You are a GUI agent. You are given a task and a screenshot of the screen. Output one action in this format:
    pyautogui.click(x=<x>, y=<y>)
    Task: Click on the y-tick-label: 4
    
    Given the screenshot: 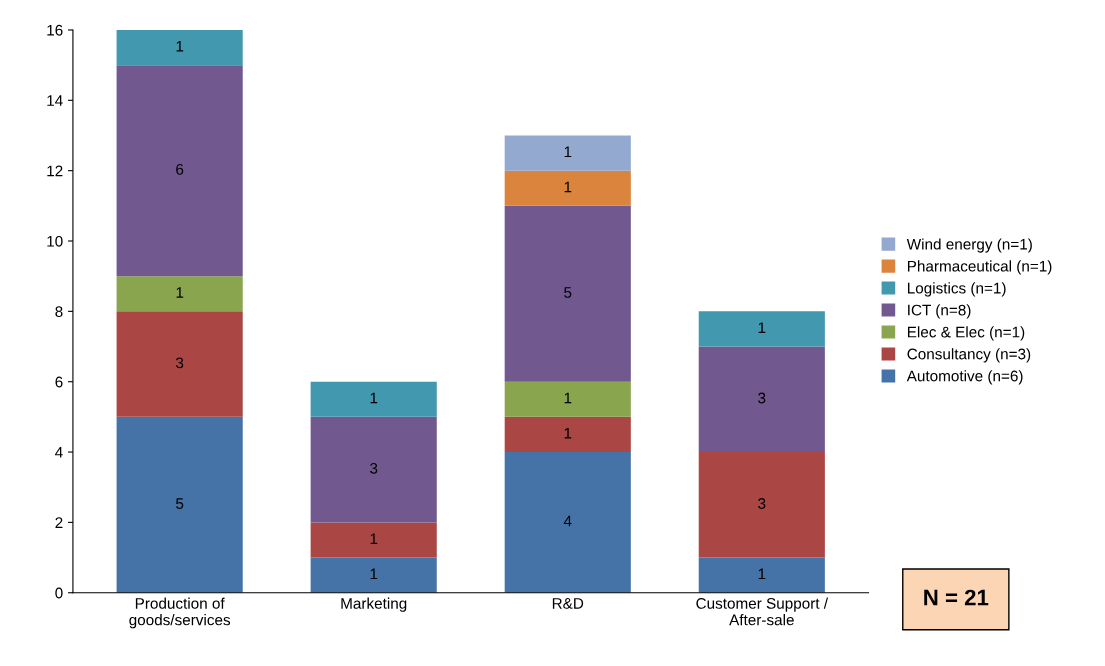 What is the action you would take?
    pyautogui.click(x=59, y=452)
    